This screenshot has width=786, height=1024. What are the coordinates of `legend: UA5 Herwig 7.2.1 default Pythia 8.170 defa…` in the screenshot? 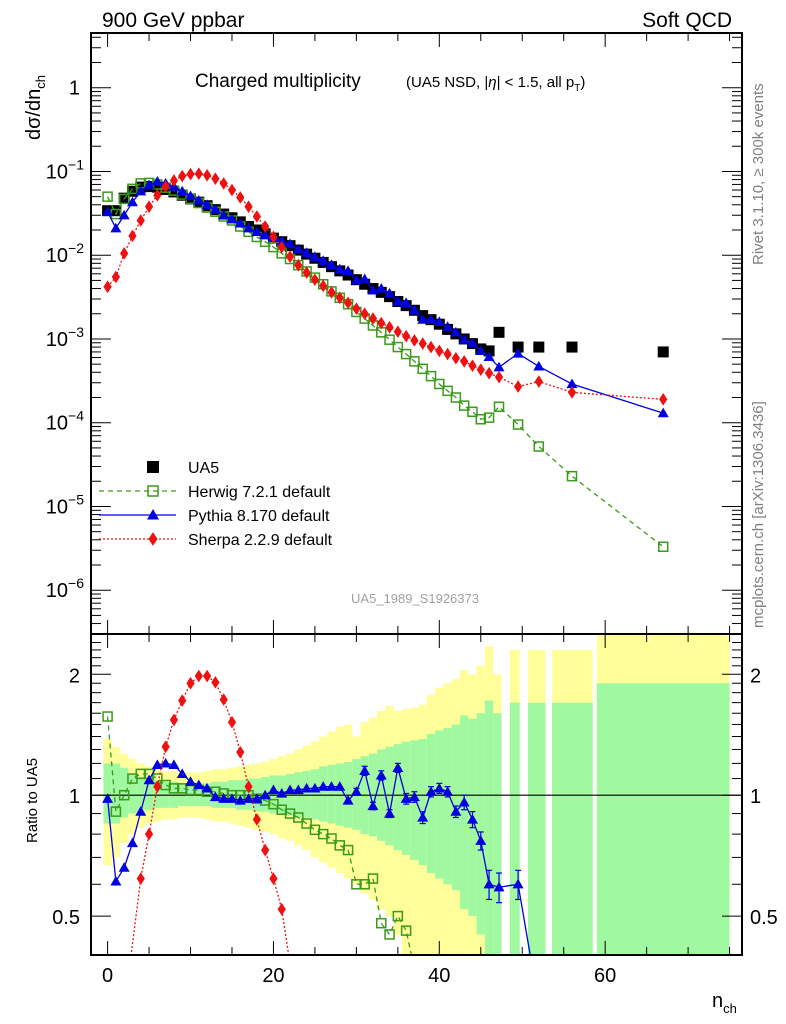 It's located at (216, 504).